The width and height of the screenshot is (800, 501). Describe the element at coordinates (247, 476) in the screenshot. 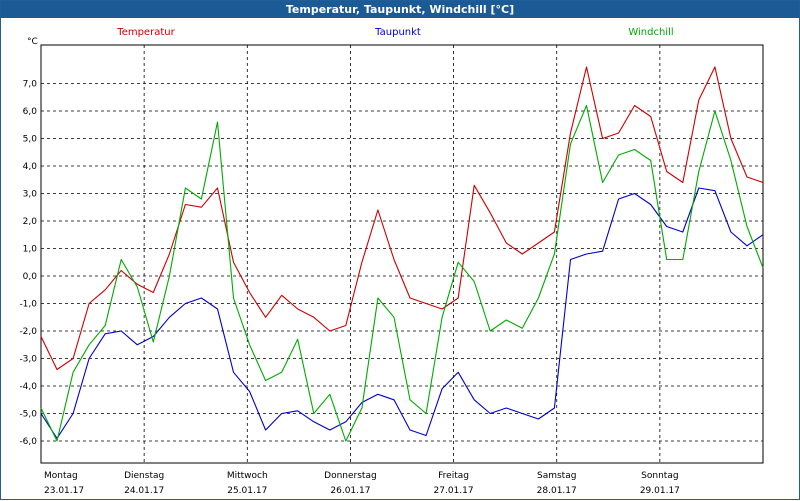

I see `x-tick-day: Mittwoch` at that location.